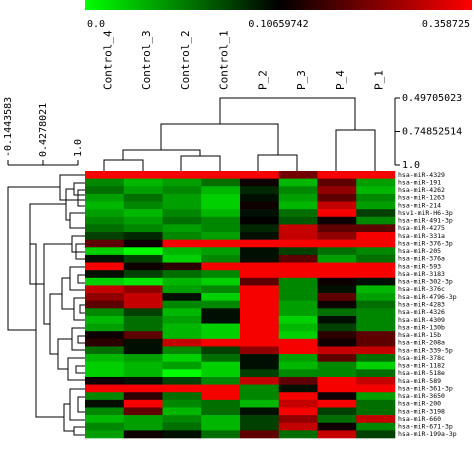 This screenshot has height=450, width=474. I want to click on column-label: Control_3, so click(146, 60).